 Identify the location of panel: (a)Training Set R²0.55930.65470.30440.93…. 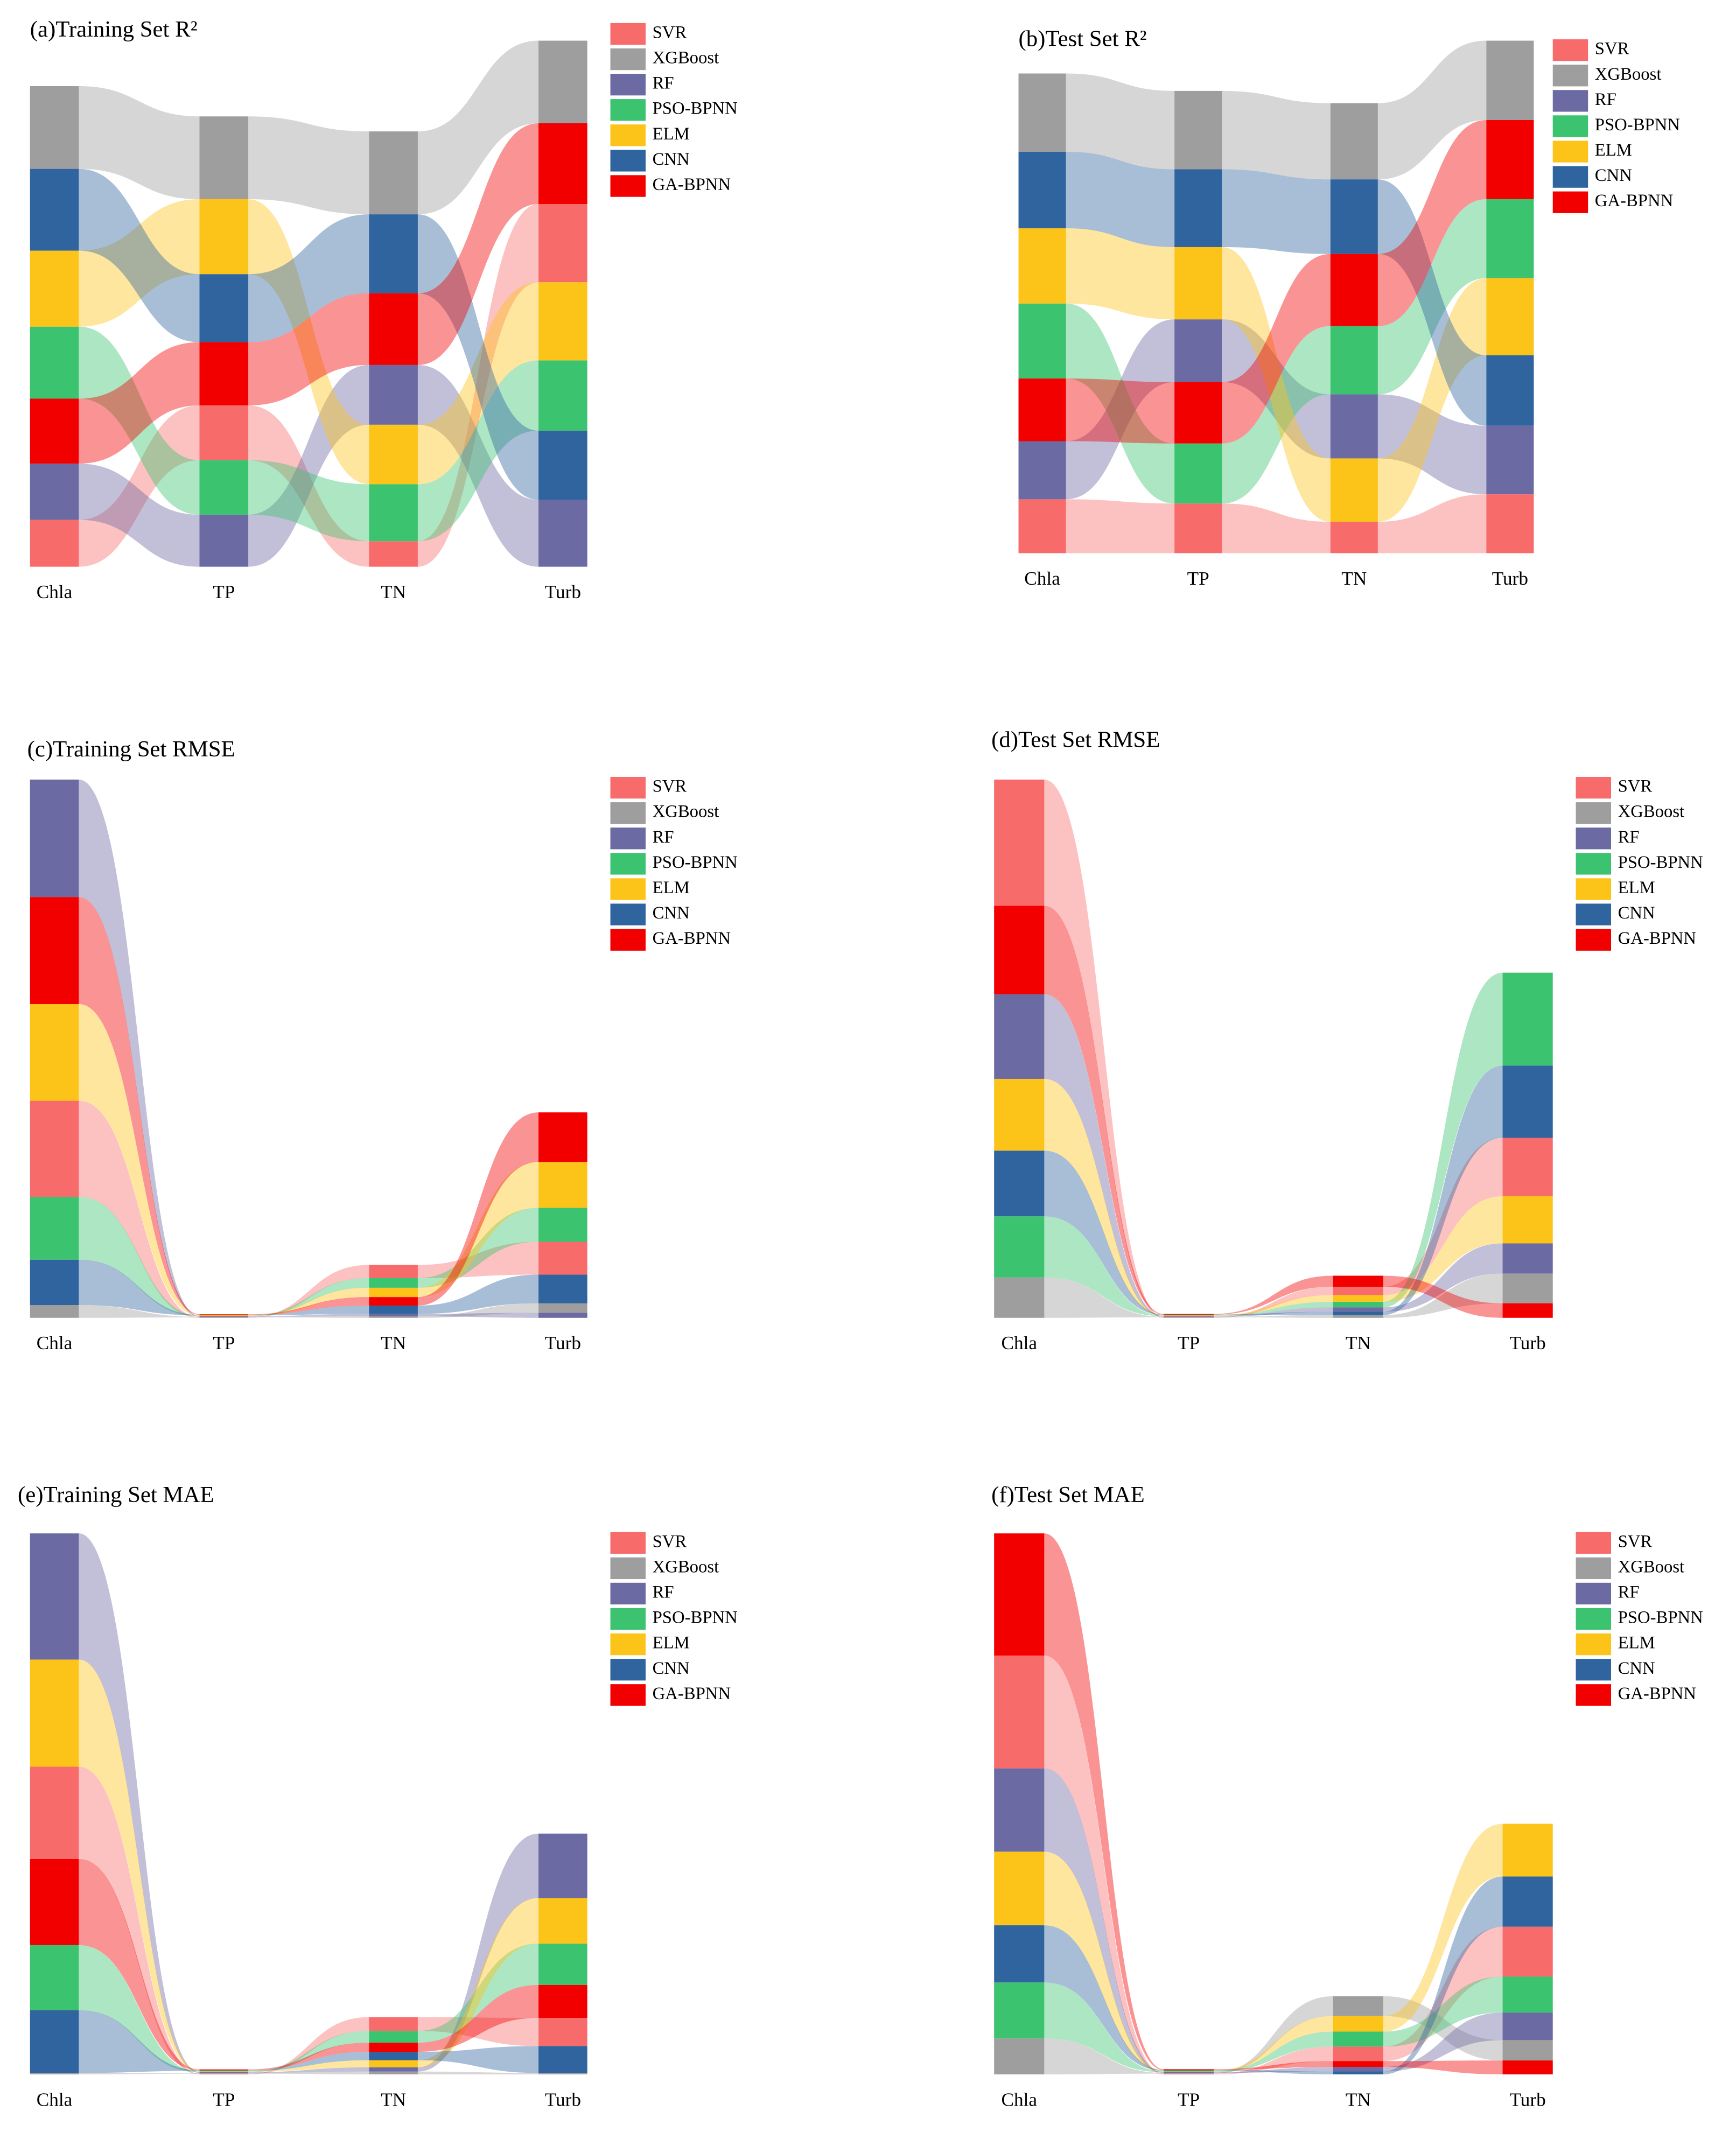
(384, 309).